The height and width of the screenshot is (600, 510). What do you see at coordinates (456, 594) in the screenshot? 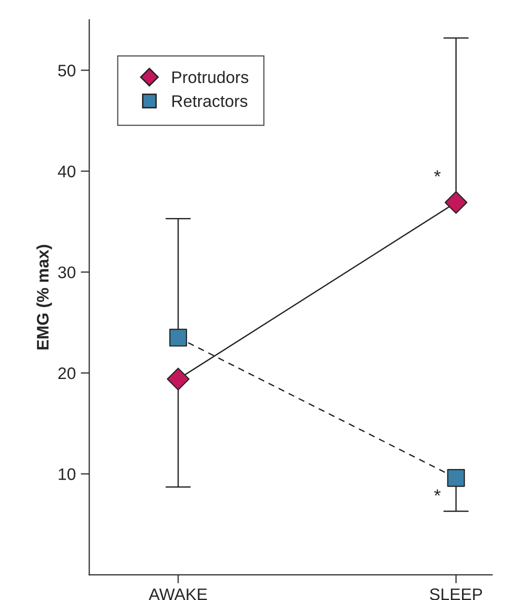
I see `x-tick-label: SLEEP` at bounding box center [456, 594].